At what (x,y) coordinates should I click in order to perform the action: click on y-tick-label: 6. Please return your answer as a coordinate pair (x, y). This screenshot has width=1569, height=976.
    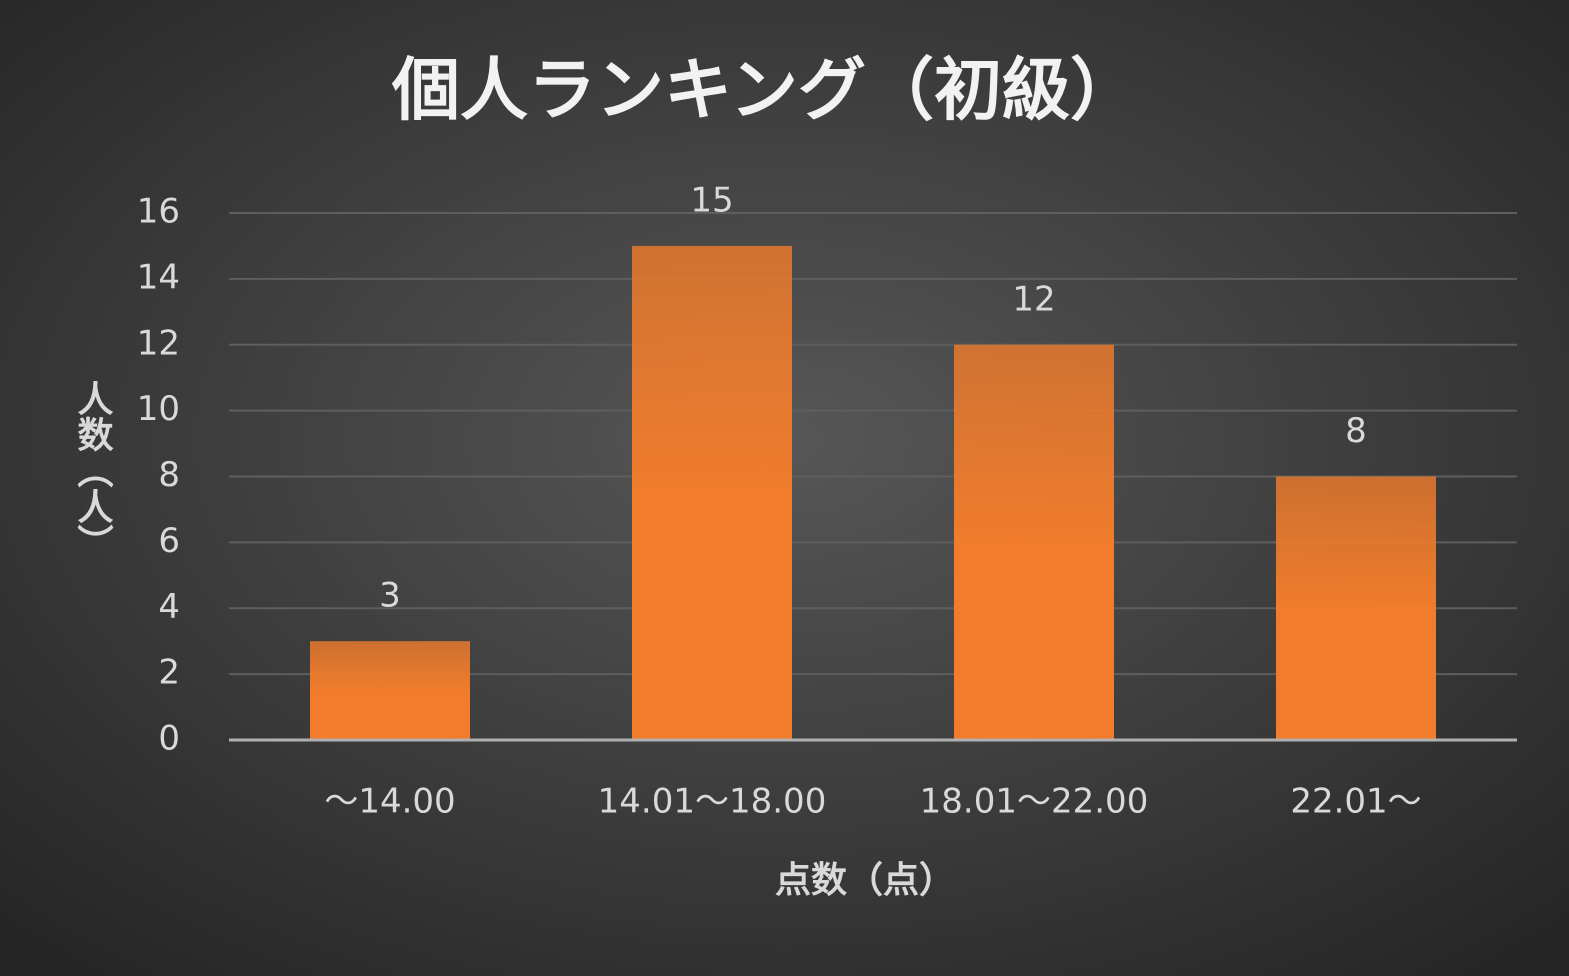
    Looking at the image, I should click on (169, 541).